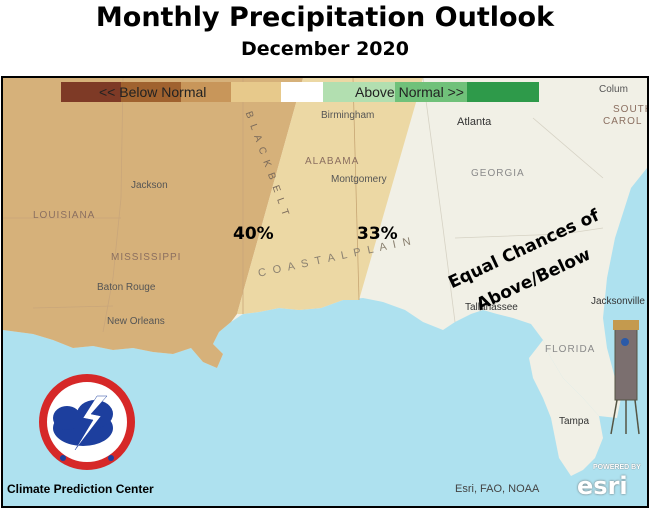 This screenshot has width=650, height=508. I want to click on nws-logo, so click(87, 422).